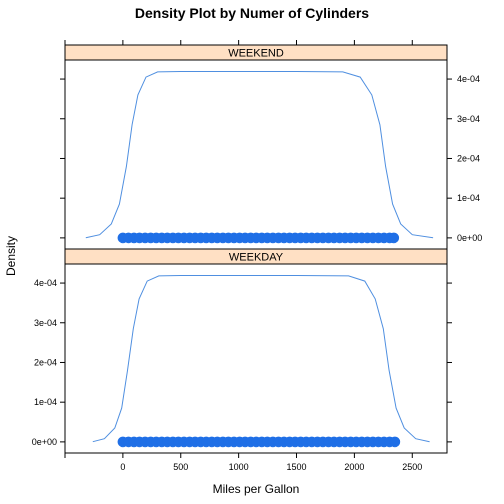 Image resolution: width=504 pixels, height=504 pixels. Describe the element at coordinates (252, 13) in the screenshot. I see `chart-title: Density Plot by Numer of Cylinders` at that location.